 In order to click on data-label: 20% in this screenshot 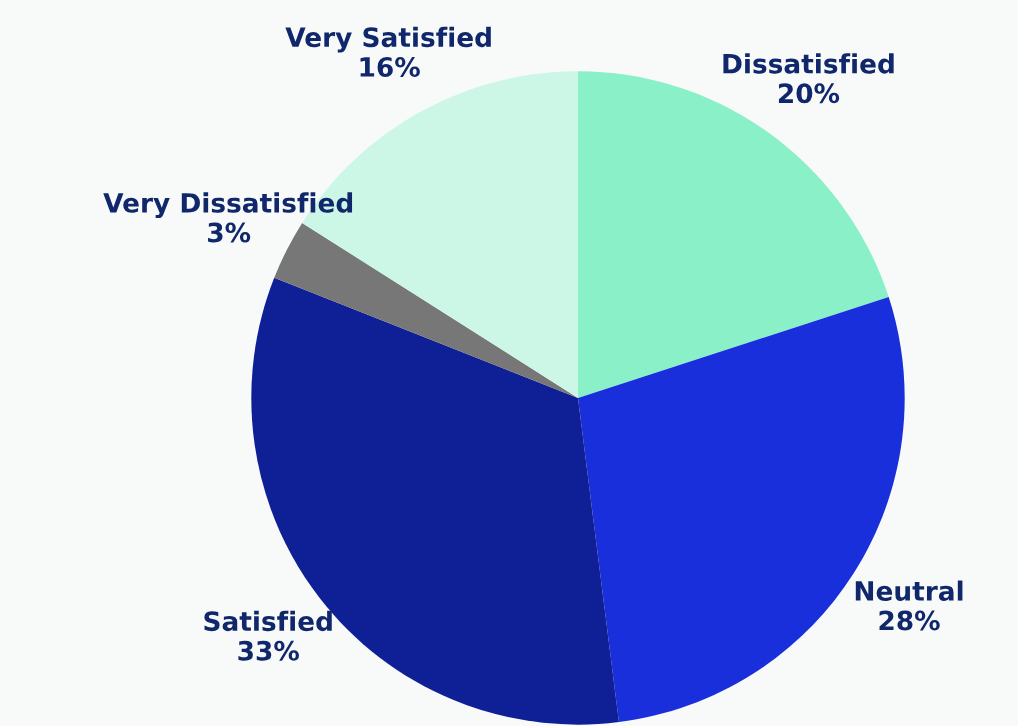, I will do `click(809, 93)`.